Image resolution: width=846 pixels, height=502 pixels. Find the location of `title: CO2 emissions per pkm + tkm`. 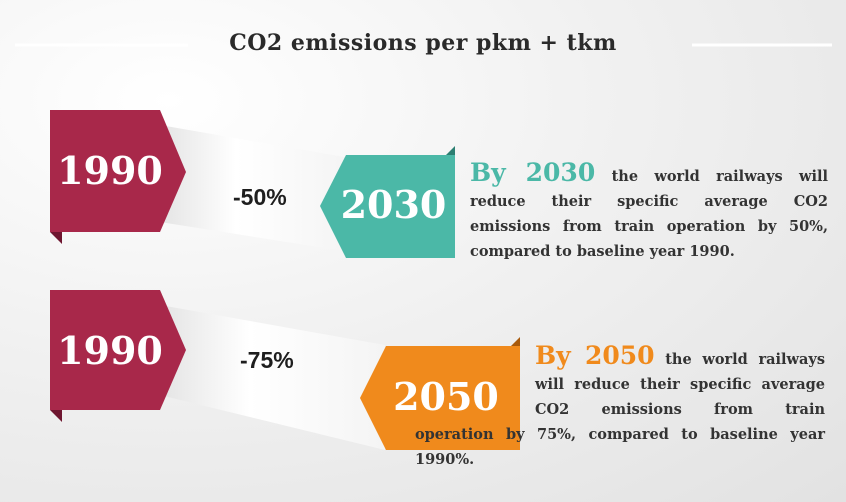

title: CO2 emissions per pkm + tkm is located at coordinates (423, 43).